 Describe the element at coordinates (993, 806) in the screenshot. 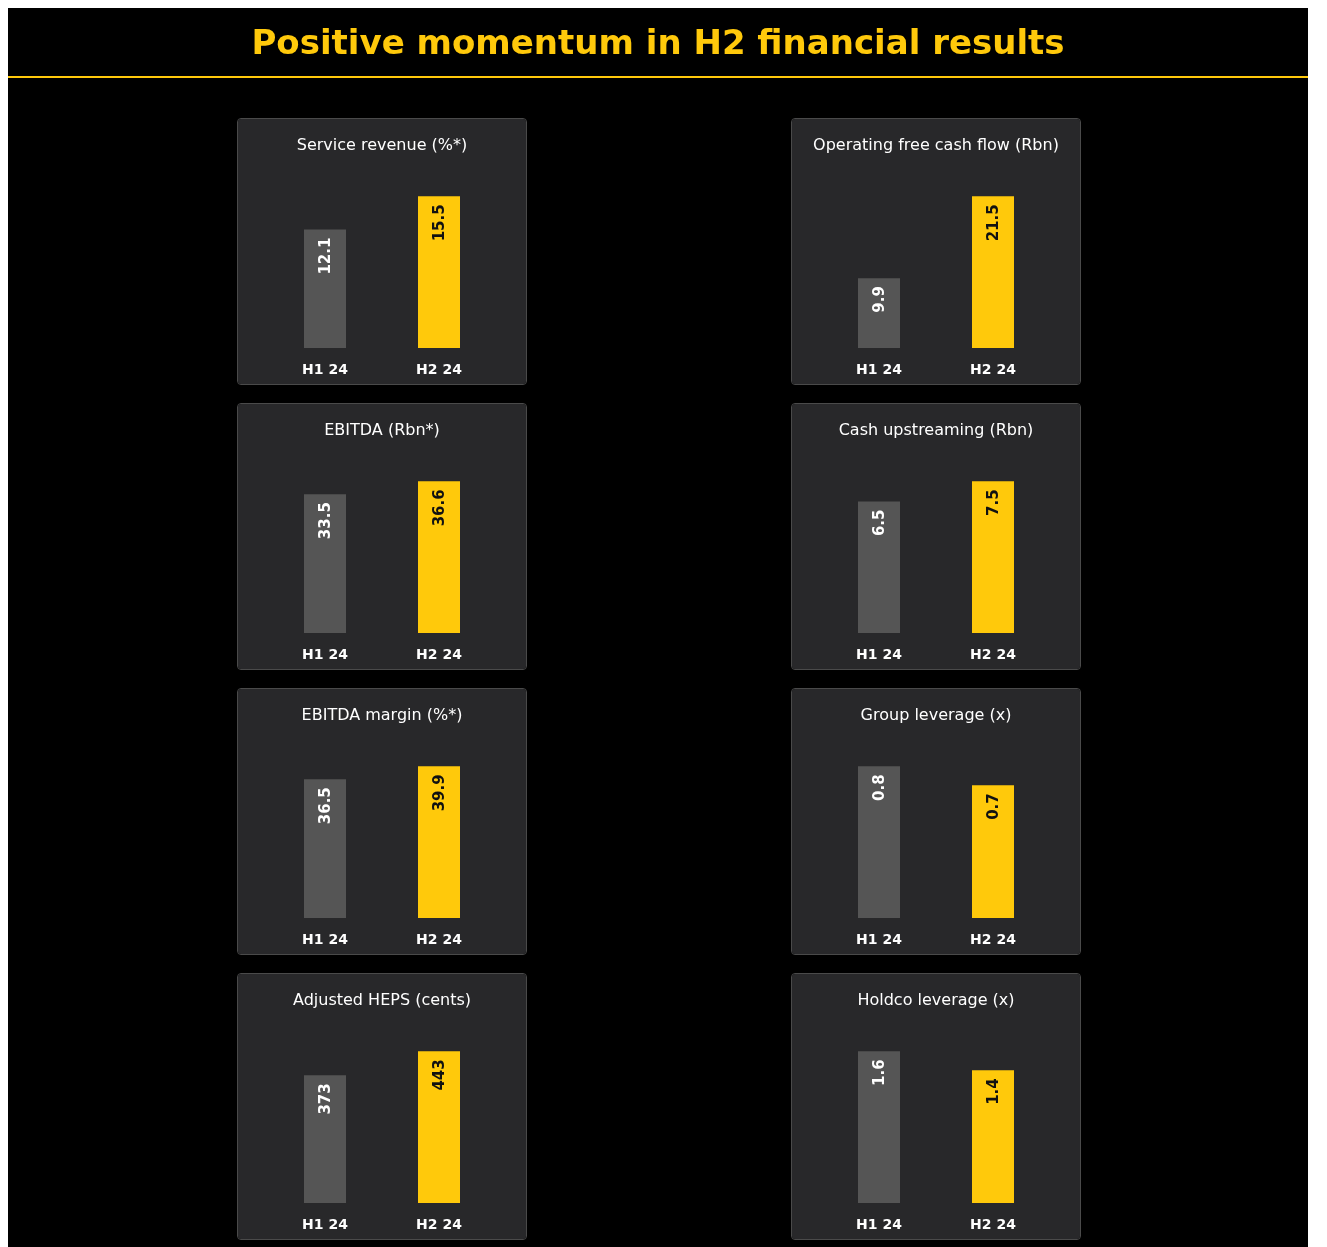

I see `data-label: 0.7` at that location.